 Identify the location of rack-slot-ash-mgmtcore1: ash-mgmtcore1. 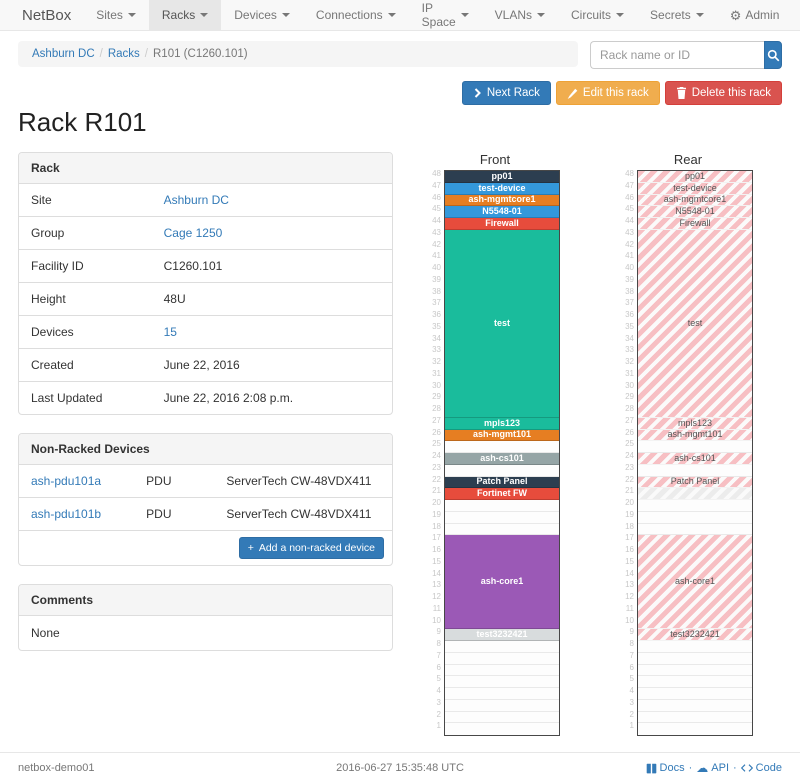
(502, 200).